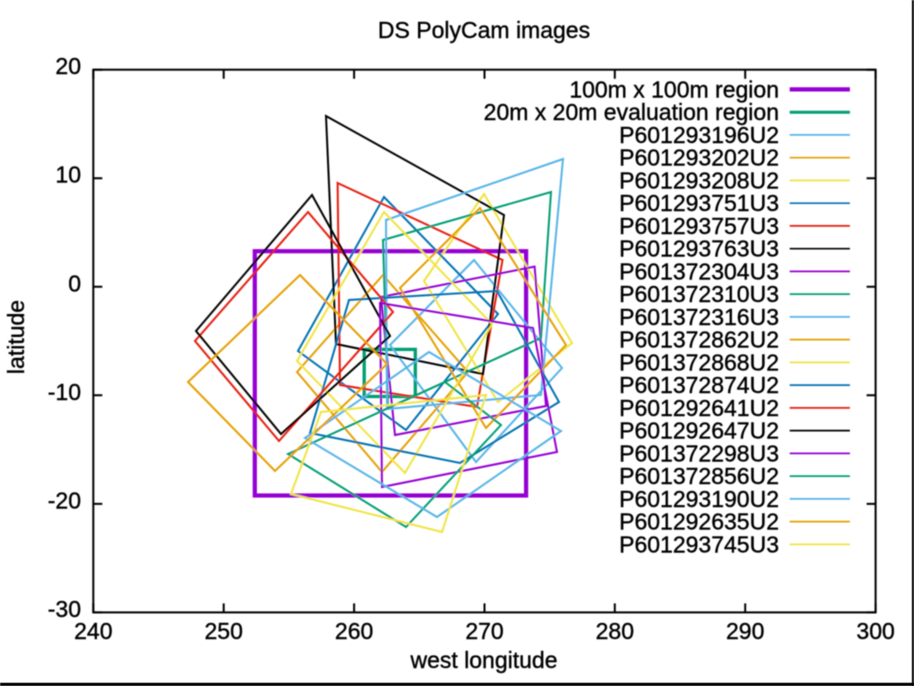 The height and width of the screenshot is (686, 914). I want to click on svg-text: -20, so click(64, 500).